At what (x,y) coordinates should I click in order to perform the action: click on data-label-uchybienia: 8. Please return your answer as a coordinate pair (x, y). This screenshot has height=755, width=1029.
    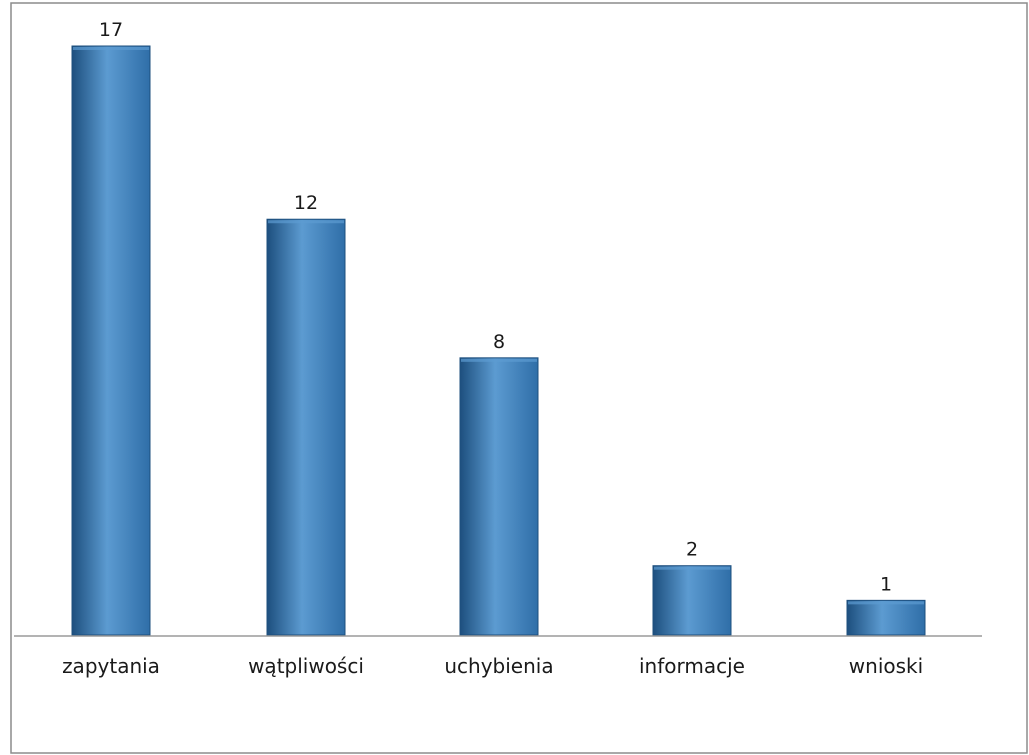
    Looking at the image, I should click on (499, 342).